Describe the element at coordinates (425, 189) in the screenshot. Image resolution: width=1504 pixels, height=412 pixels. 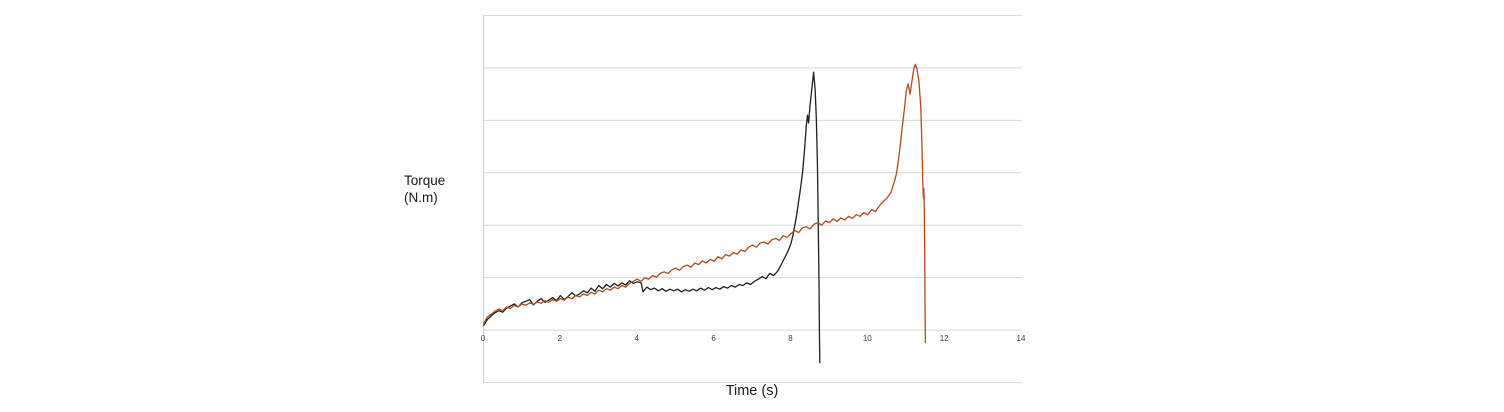
I see `y-axis-title: Torque (N.m)` at that location.